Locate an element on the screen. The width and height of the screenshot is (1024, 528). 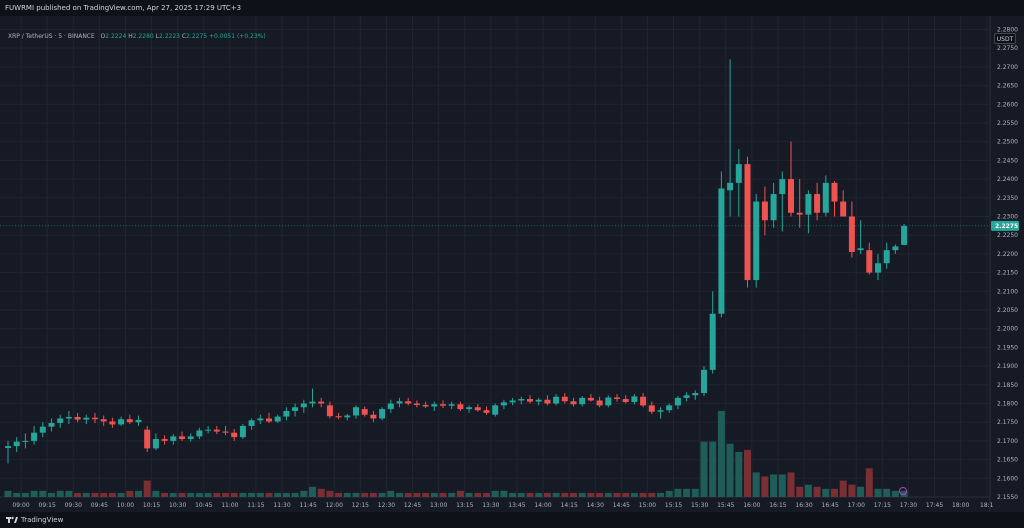
legend-open-value: 2.2224 is located at coordinates (116, 36).